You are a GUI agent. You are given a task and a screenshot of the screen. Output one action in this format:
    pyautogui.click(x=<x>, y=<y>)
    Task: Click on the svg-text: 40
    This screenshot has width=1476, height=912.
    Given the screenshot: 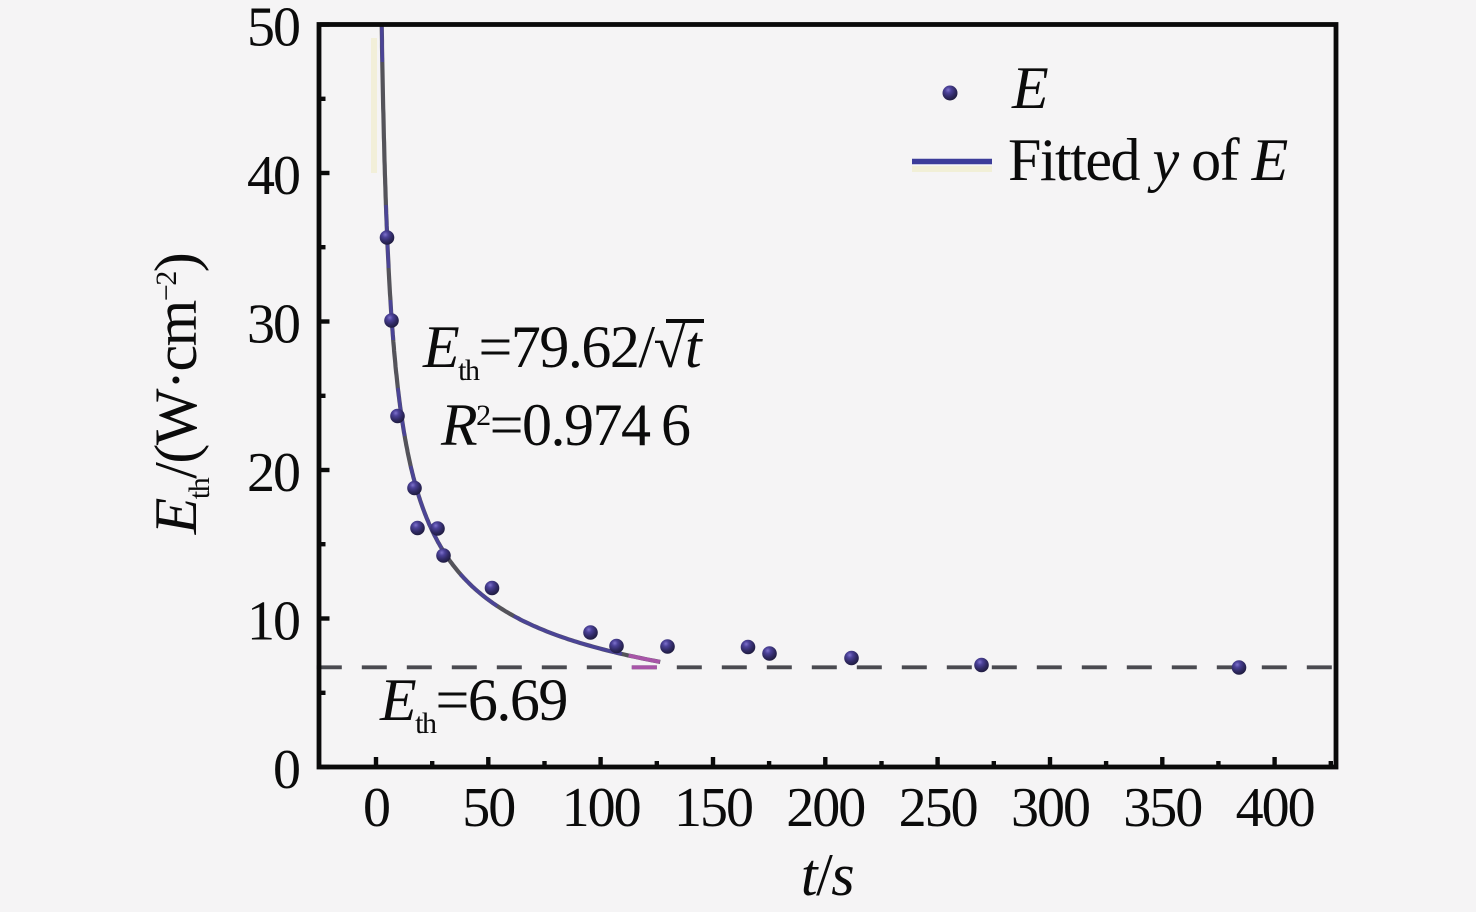 What is the action you would take?
    pyautogui.click(x=273, y=176)
    